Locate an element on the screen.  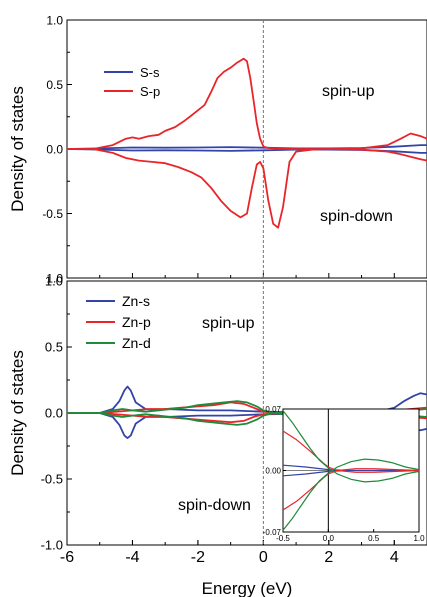
bottom-x-axis-label: Energy (eV) is located at coordinates (247, 588).